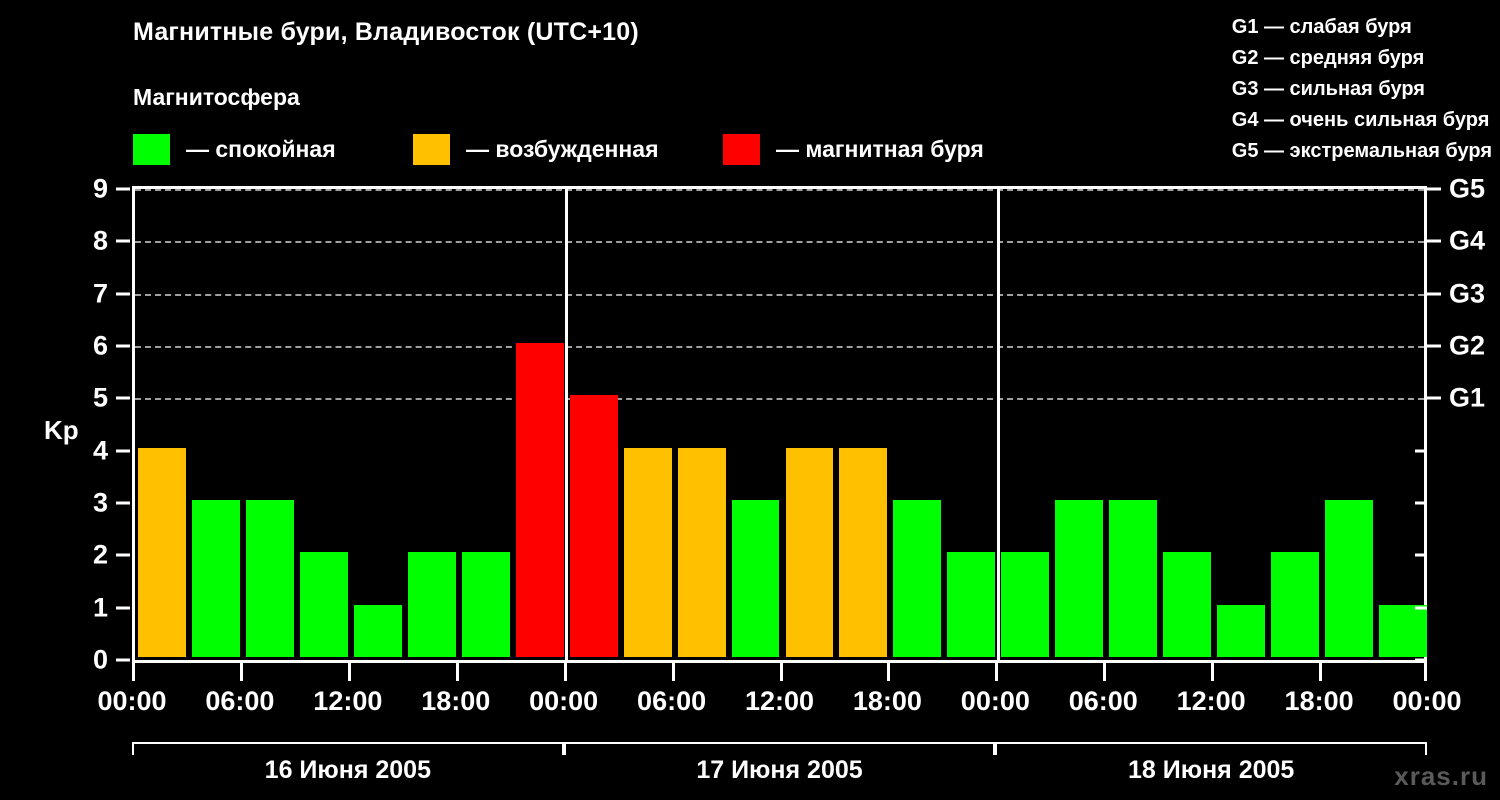  Describe the element at coordinates (1321, 27) in the screenshot. I see `g-scale-legend-row: G1 — слабая буря` at that location.